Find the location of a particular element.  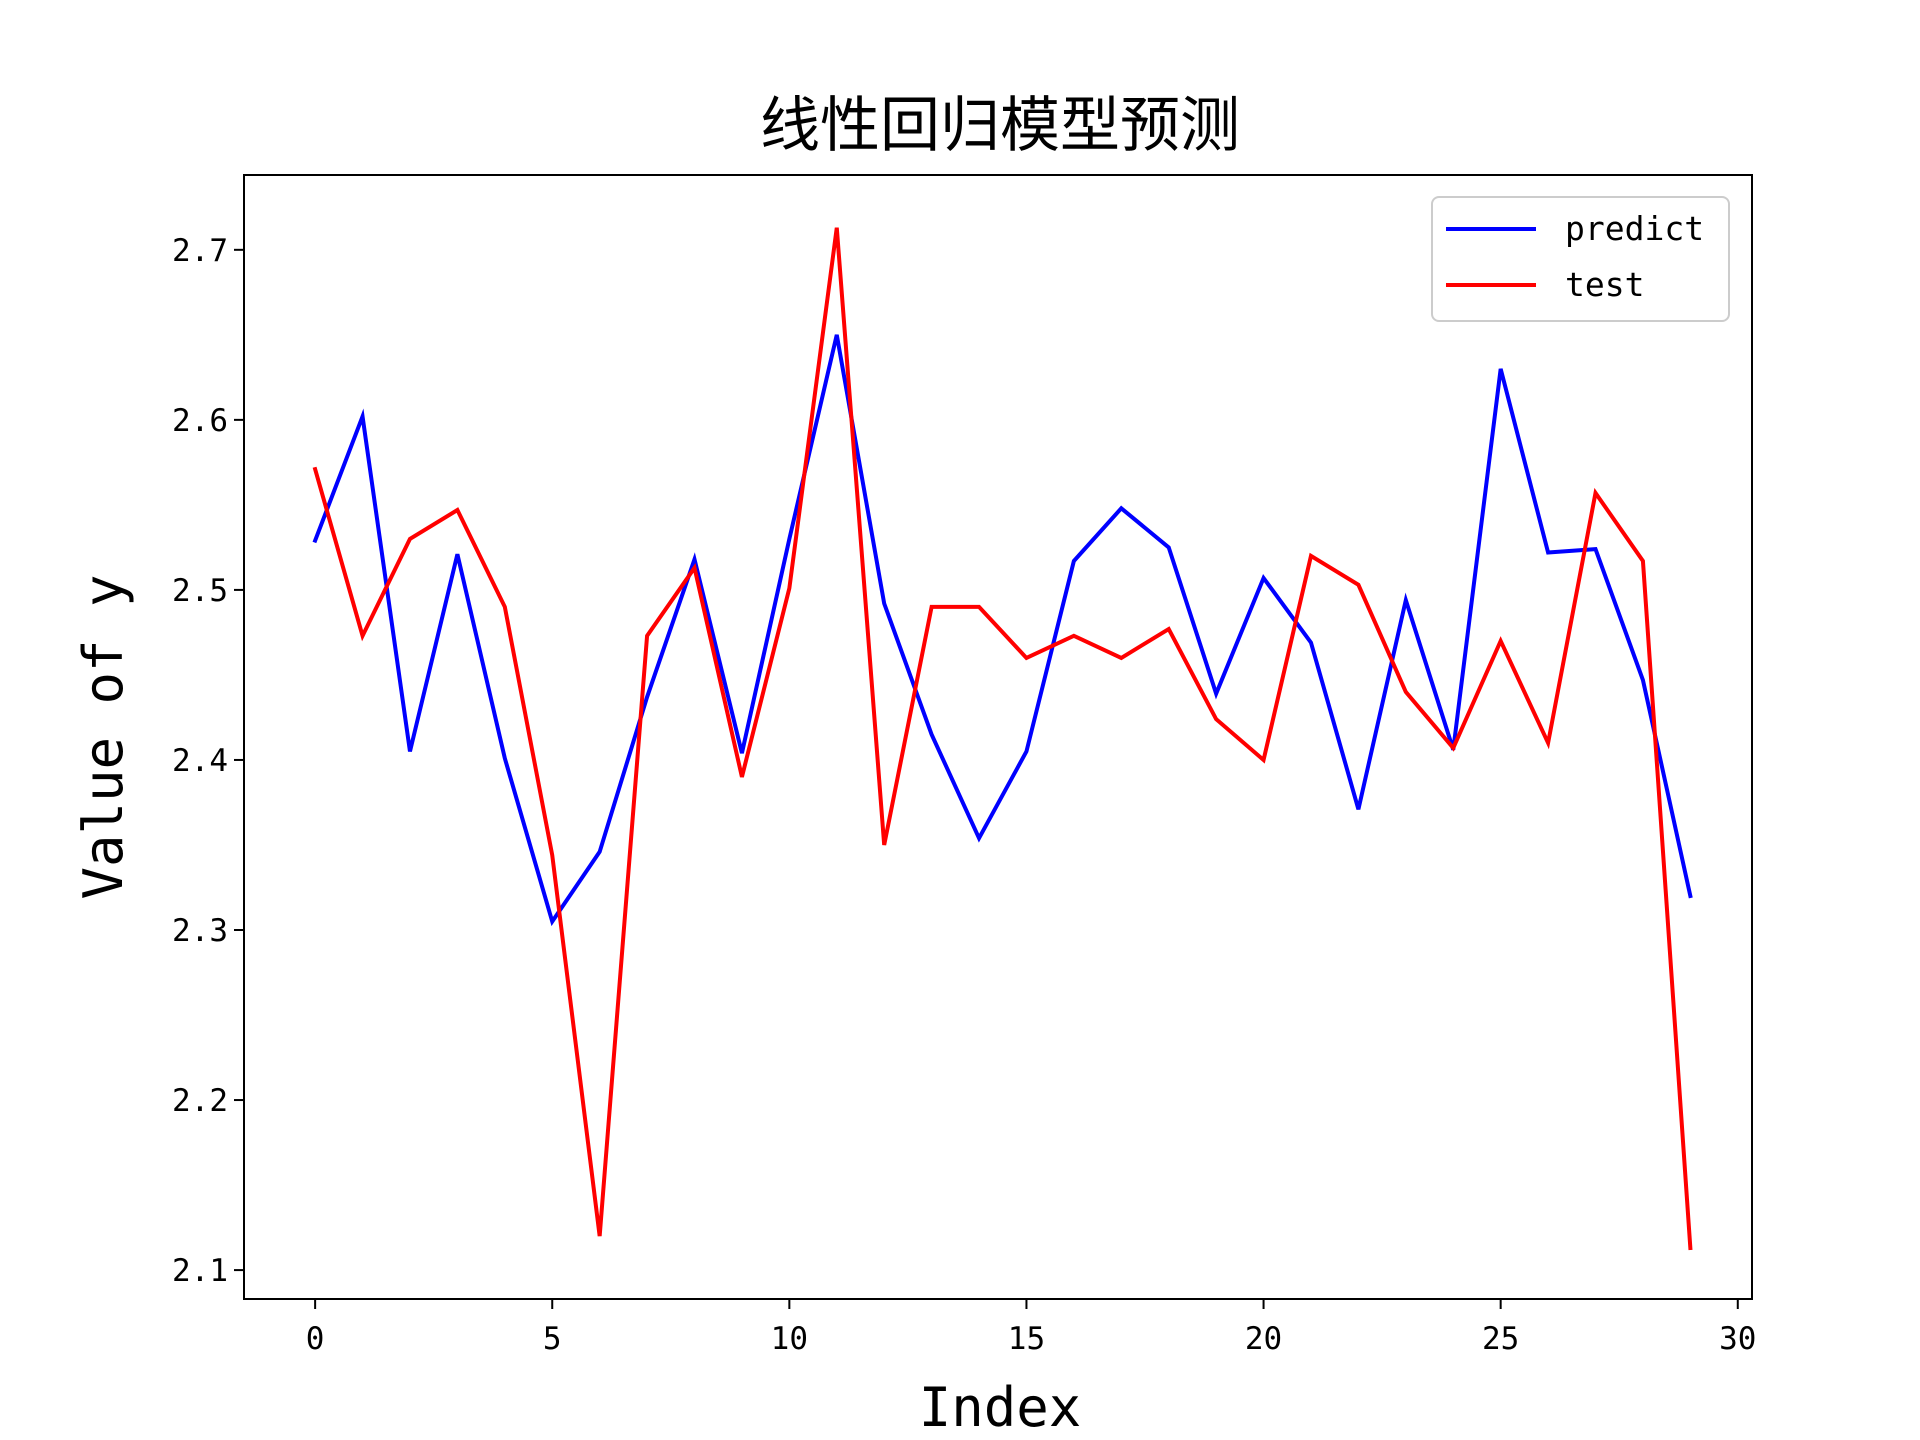

x-tick-label: 5 is located at coordinates (552, 1339).